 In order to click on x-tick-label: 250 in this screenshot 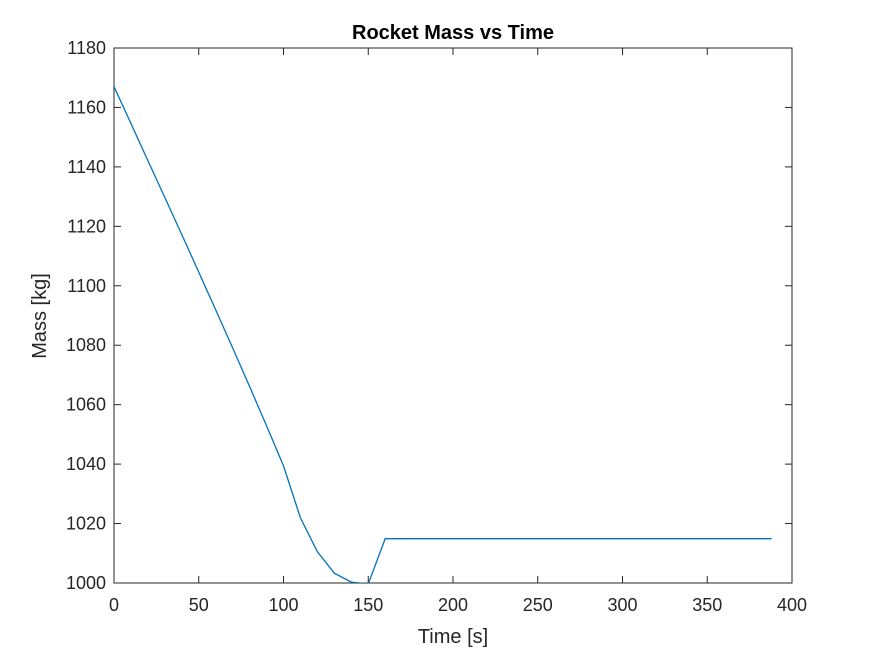, I will do `click(538, 605)`.